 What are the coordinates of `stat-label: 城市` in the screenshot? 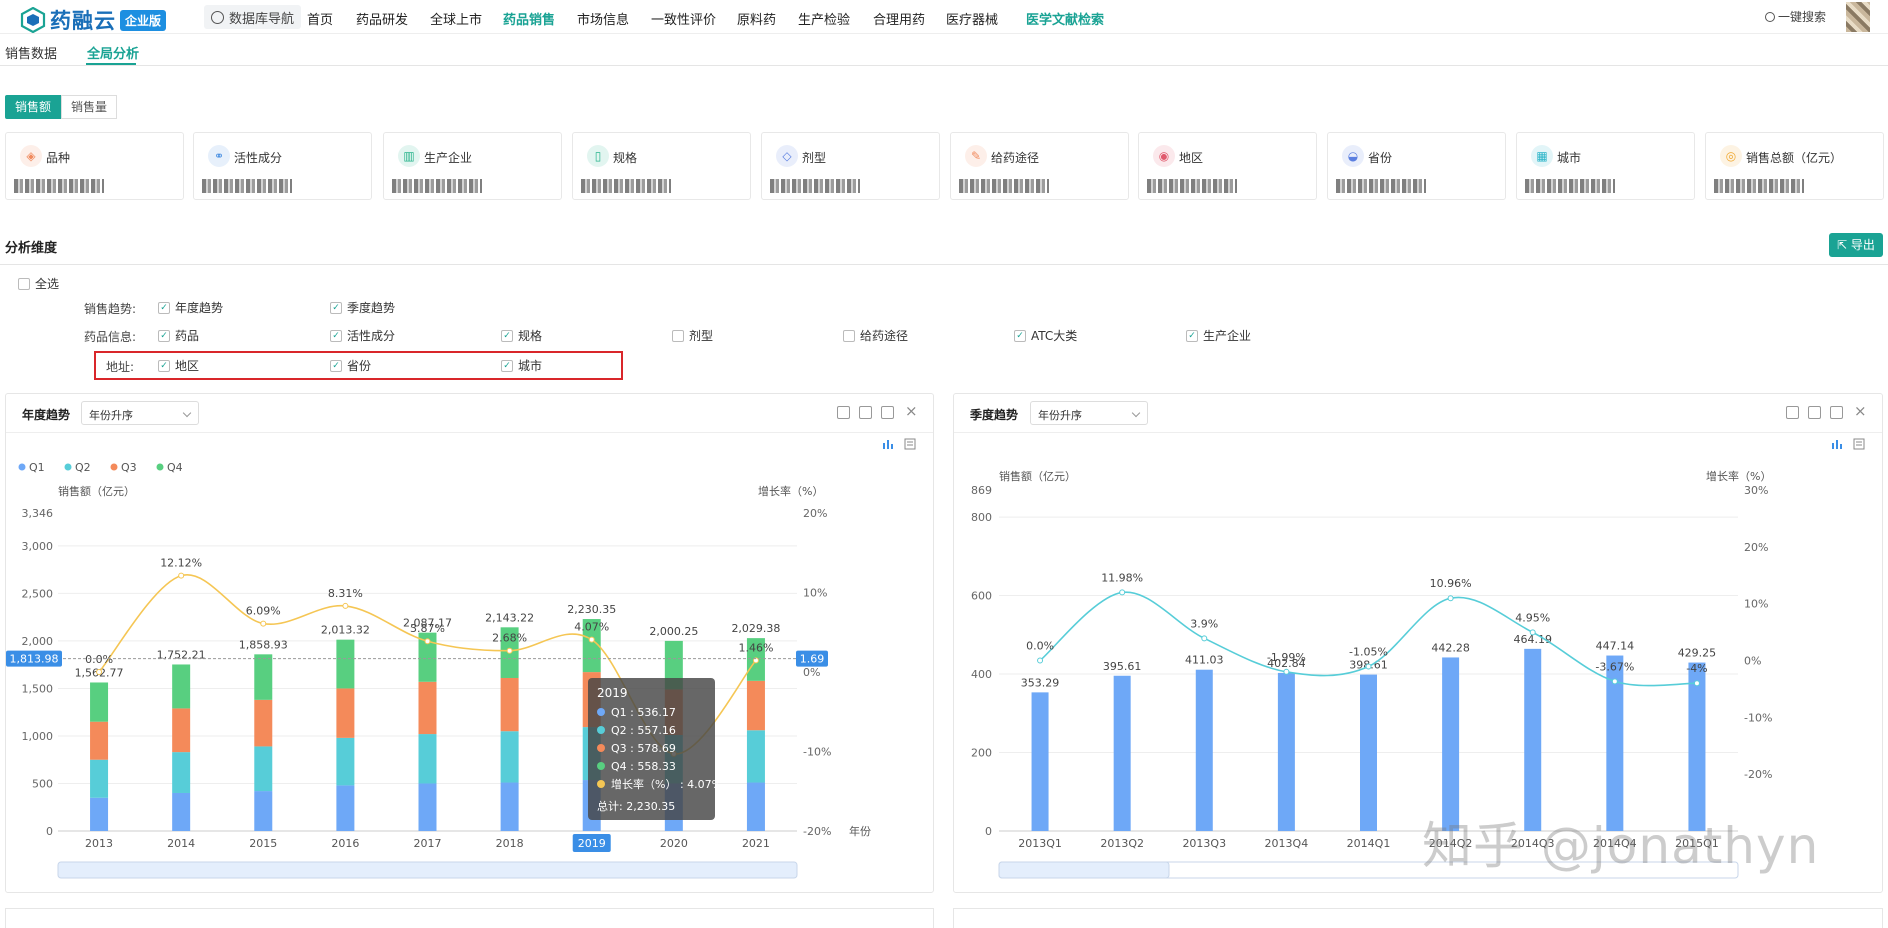 It's located at (1569, 158).